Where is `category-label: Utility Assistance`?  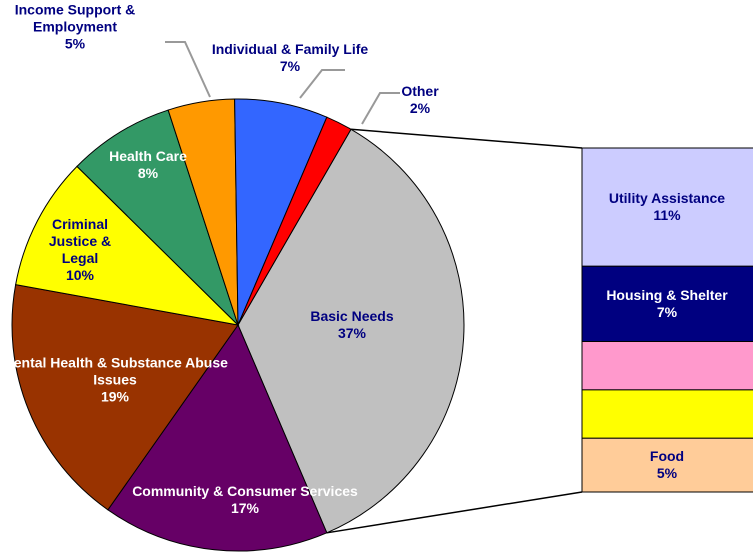 category-label: Utility Assistance is located at coordinates (667, 198).